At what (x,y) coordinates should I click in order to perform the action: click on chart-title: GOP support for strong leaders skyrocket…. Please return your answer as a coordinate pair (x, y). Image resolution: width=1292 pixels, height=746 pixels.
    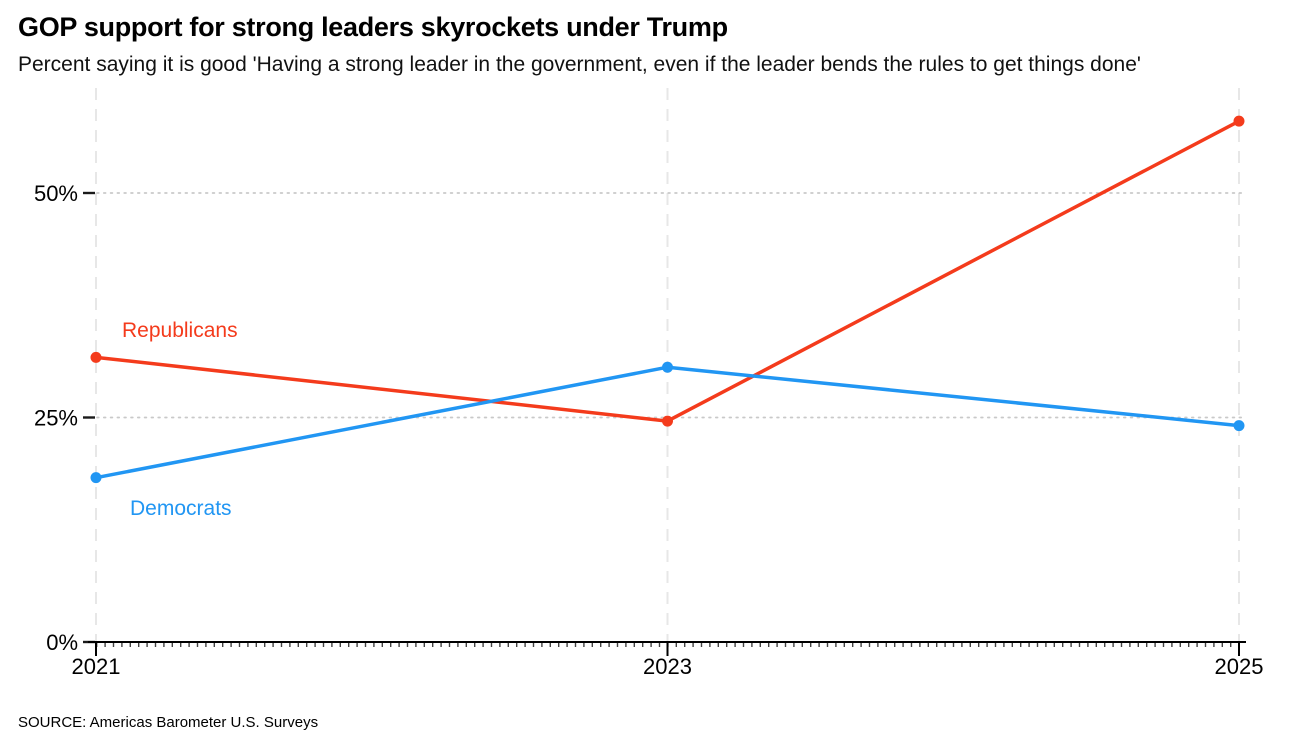
    Looking at the image, I should click on (373, 27).